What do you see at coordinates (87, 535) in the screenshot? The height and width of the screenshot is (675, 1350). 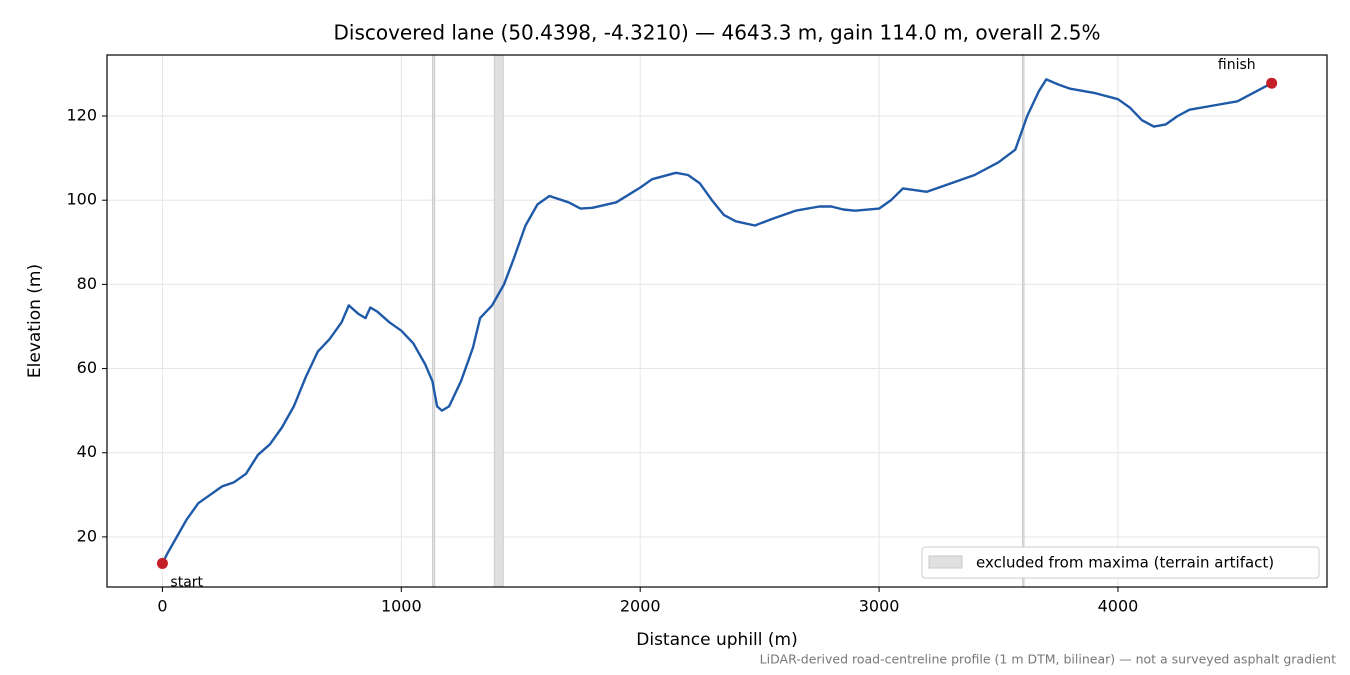 I see `y-tick-label: 20` at bounding box center [87, 535].